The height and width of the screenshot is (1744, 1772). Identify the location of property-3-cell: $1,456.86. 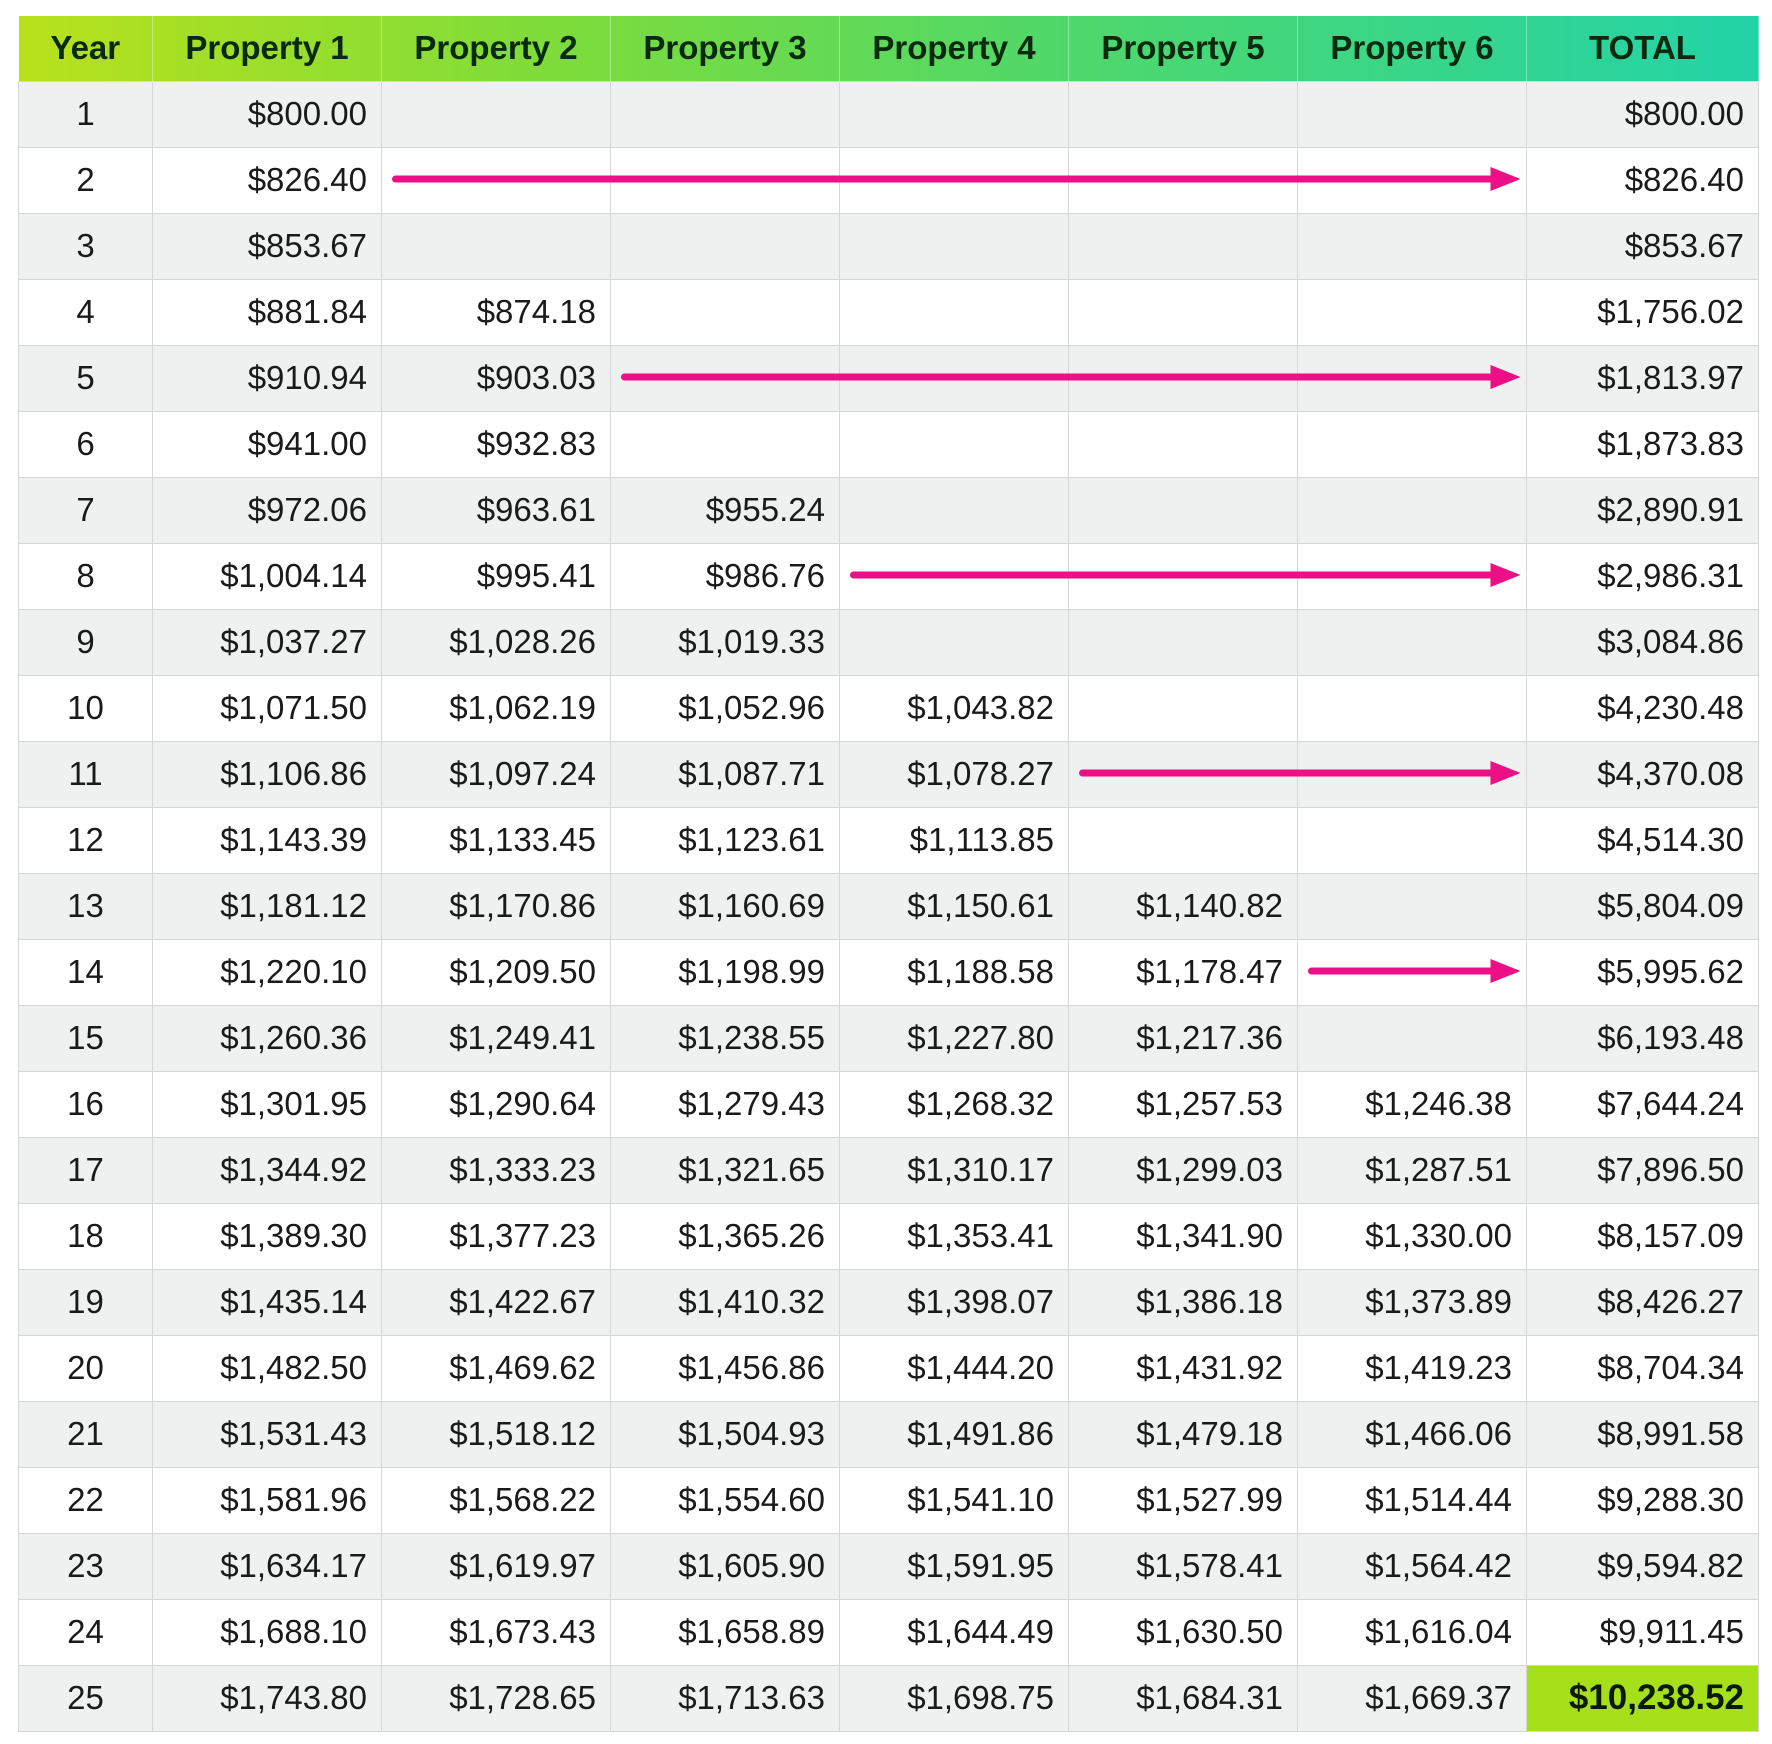
(725, 1368).